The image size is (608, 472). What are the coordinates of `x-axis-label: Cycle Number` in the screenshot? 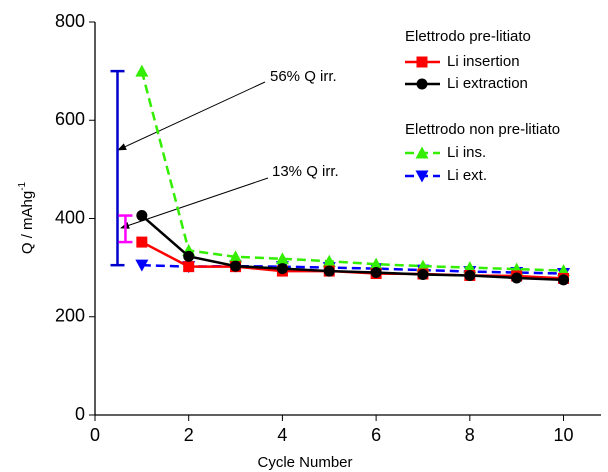 It's located at (304, 462).